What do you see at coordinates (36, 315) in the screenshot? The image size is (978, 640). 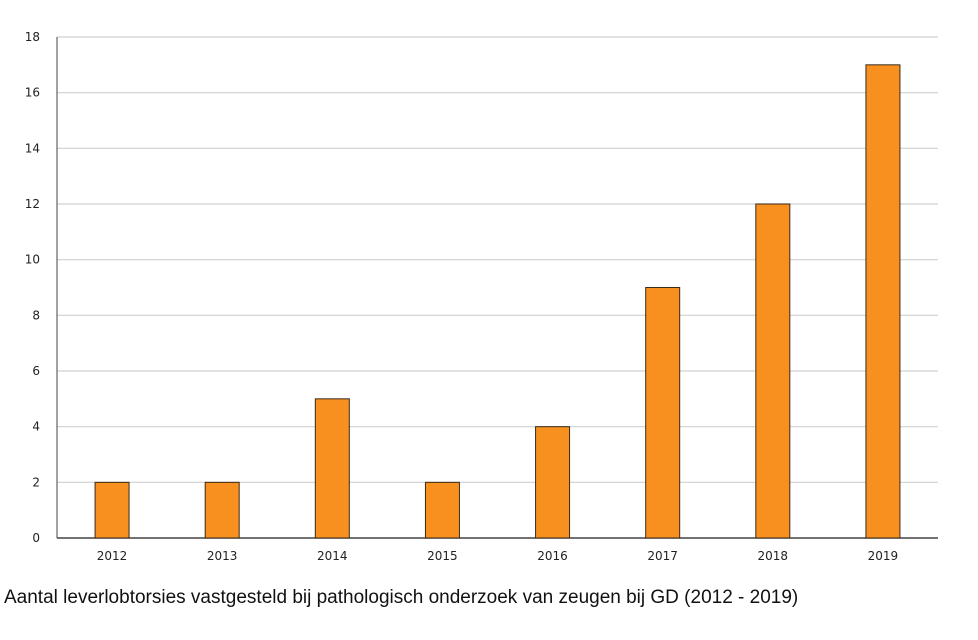 I see `y-tick-label: 8` at bounding box center [36, 315].